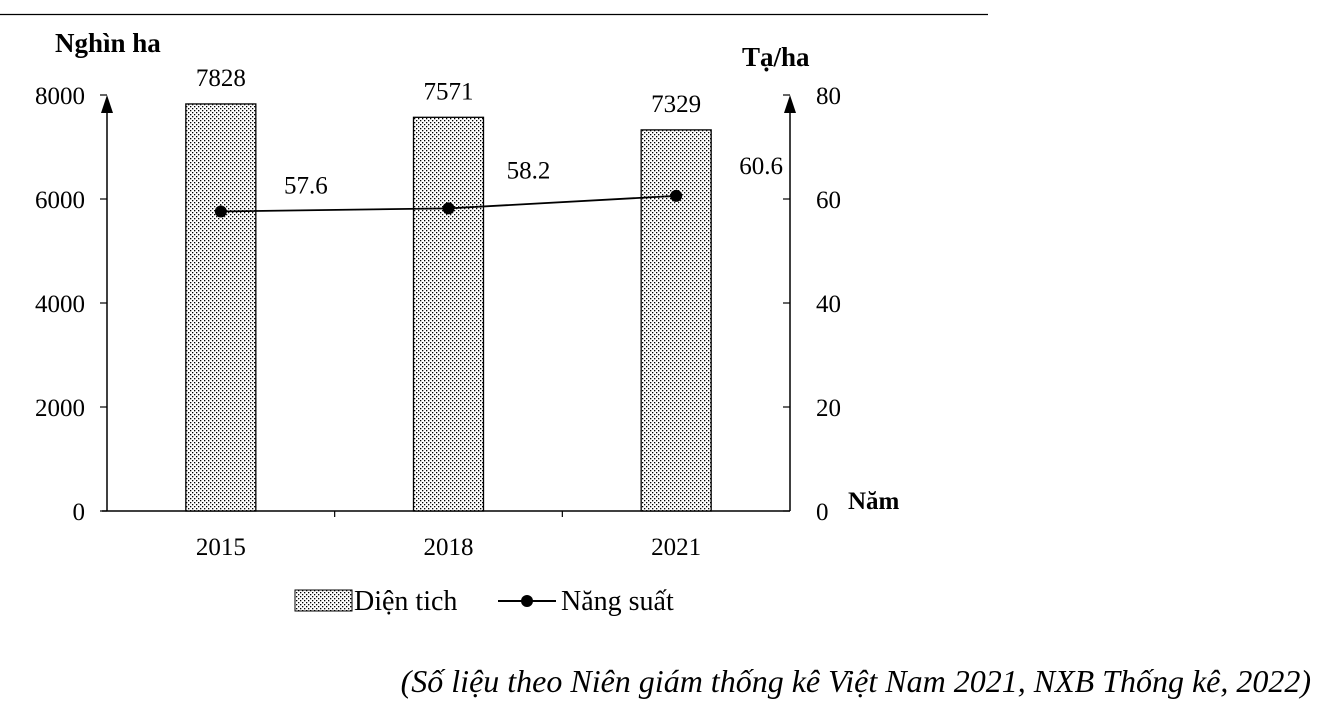  What do you see at coordinates (527, 601) in the screenshot?
I see `legend-line-marker` at bounding box center [527, 601].